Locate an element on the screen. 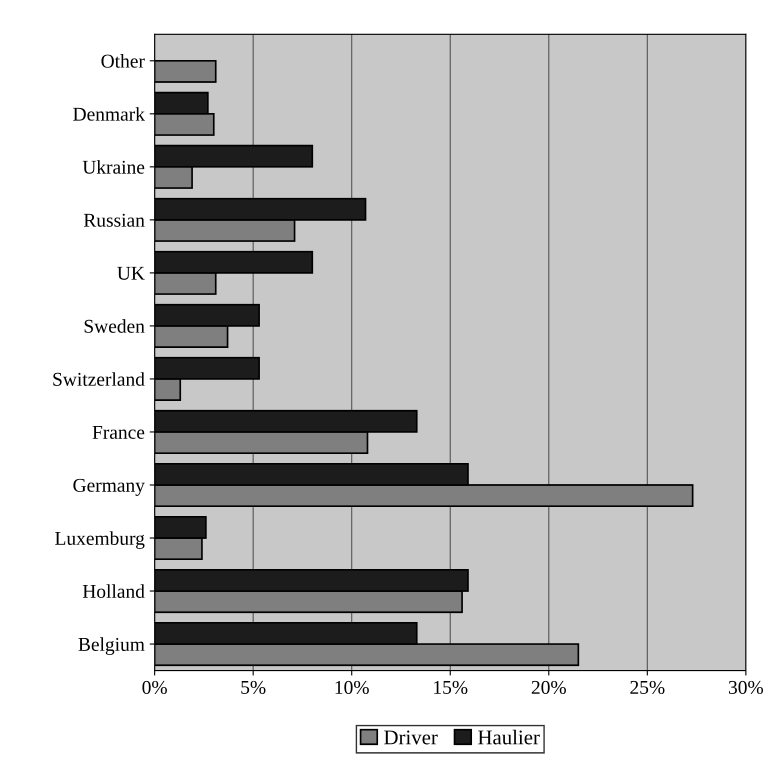 The width and height of the screenshot is (781, 762). legend-label: Haulier is located at coordinates (509, 737).